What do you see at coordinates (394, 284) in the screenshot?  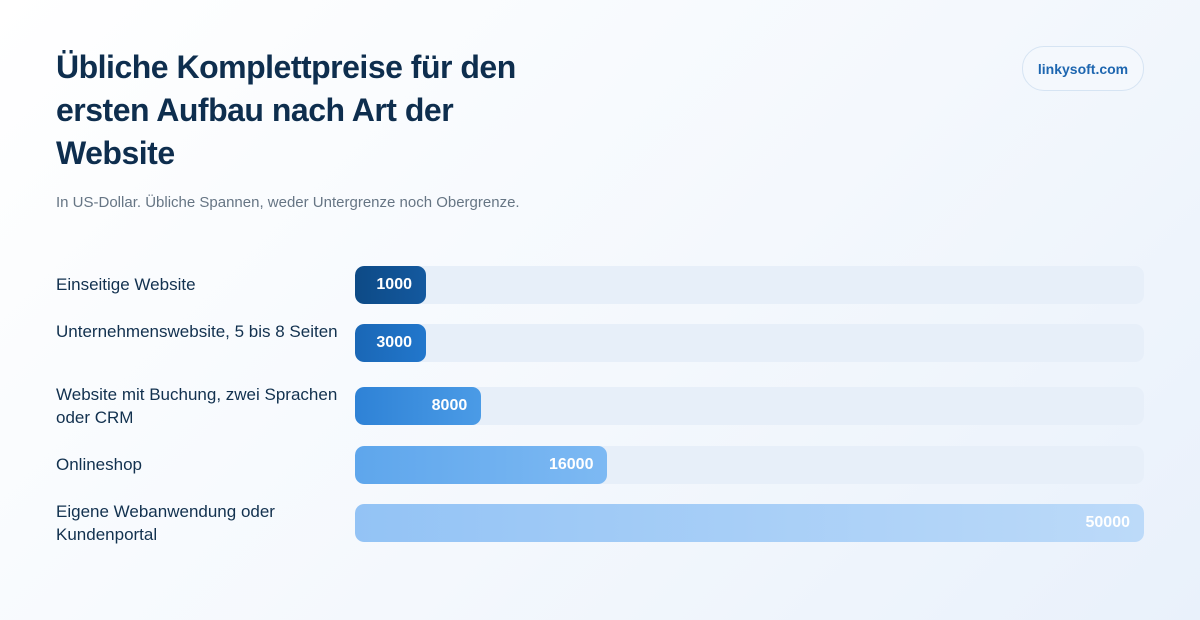 I see `bar-value-label: 1000` at bounding box center [394, 284].